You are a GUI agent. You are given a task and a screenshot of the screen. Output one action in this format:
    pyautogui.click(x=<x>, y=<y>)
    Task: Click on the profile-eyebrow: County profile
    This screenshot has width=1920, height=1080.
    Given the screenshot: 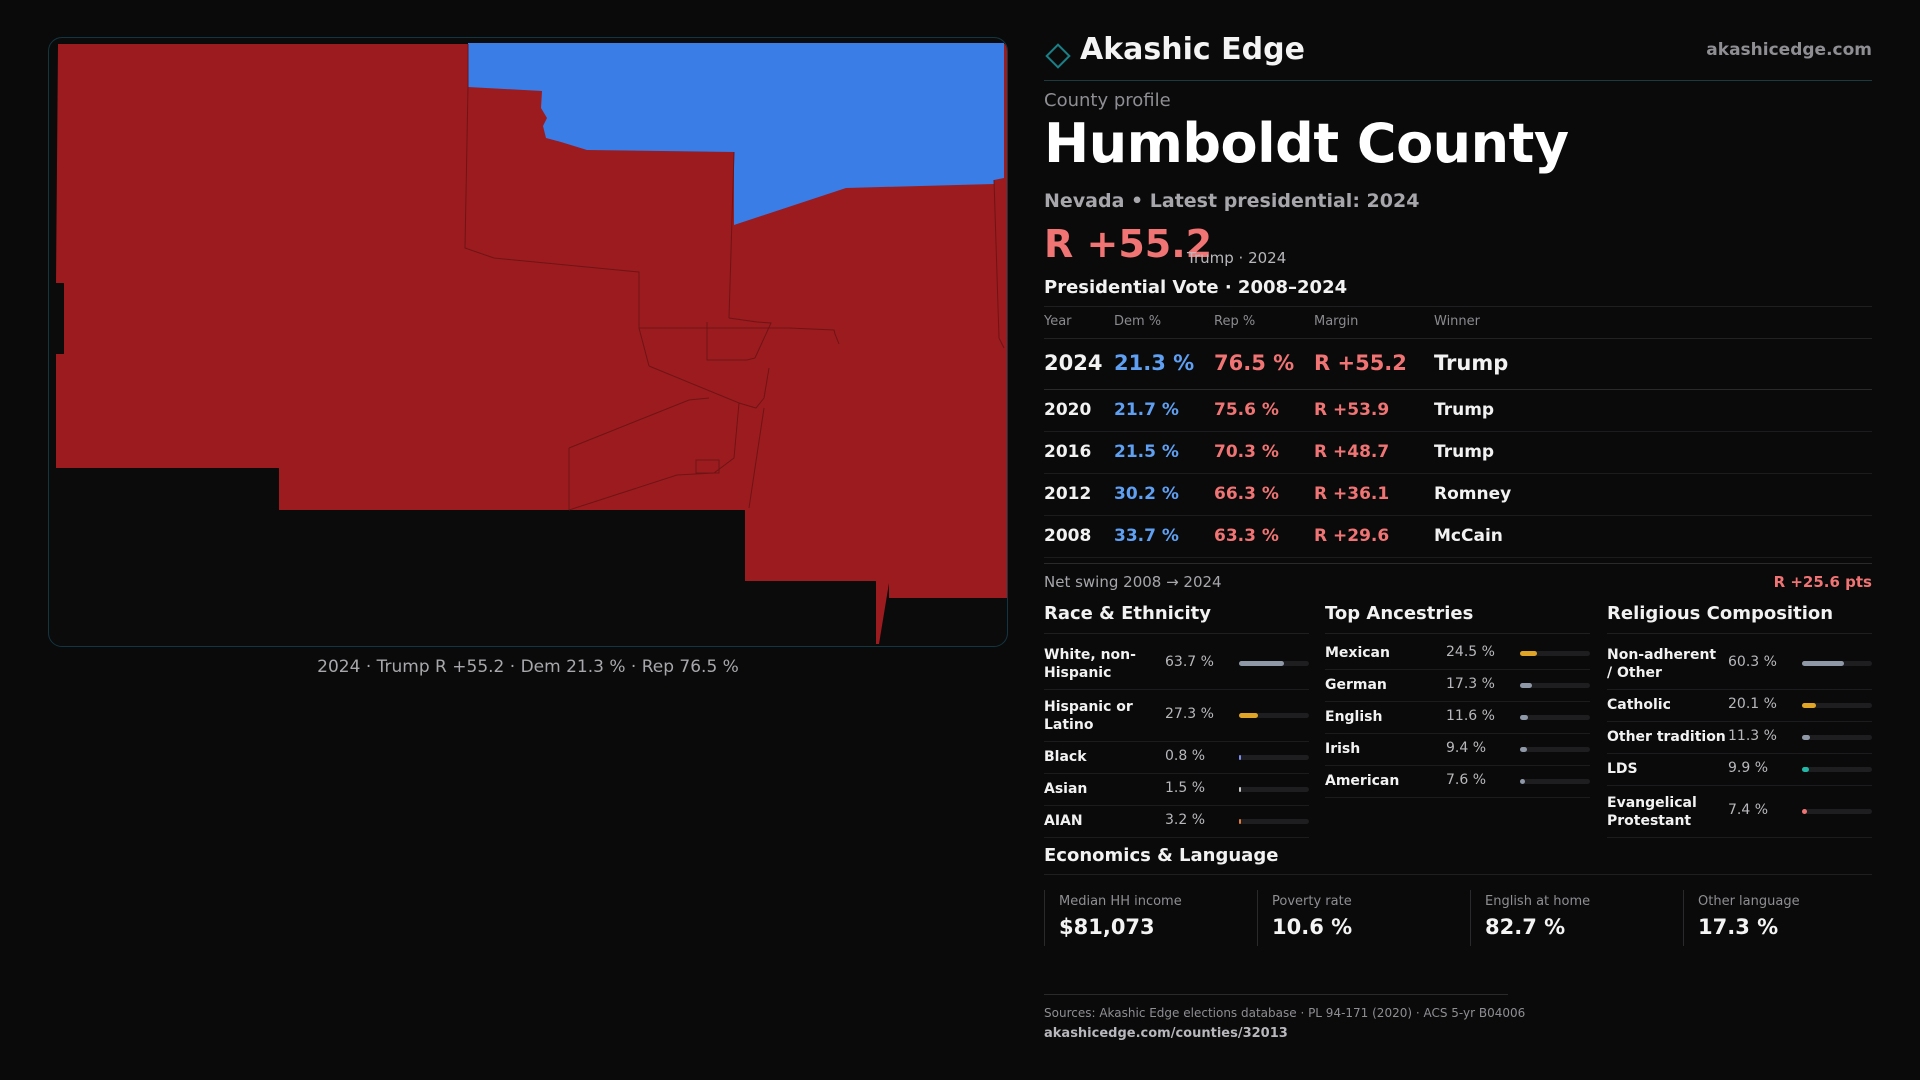 What is the action you would take?
    pyautogui.click(x=1107, y=100)
    